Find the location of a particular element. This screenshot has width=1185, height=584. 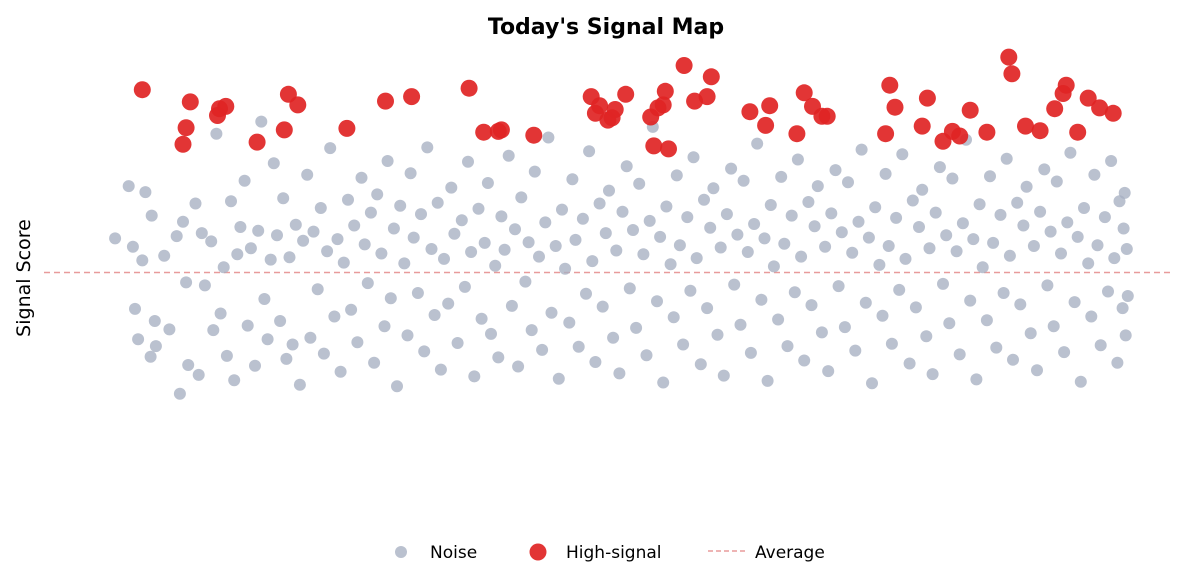

legend: Noise High-signal Average is located at coordinates (610, 553).